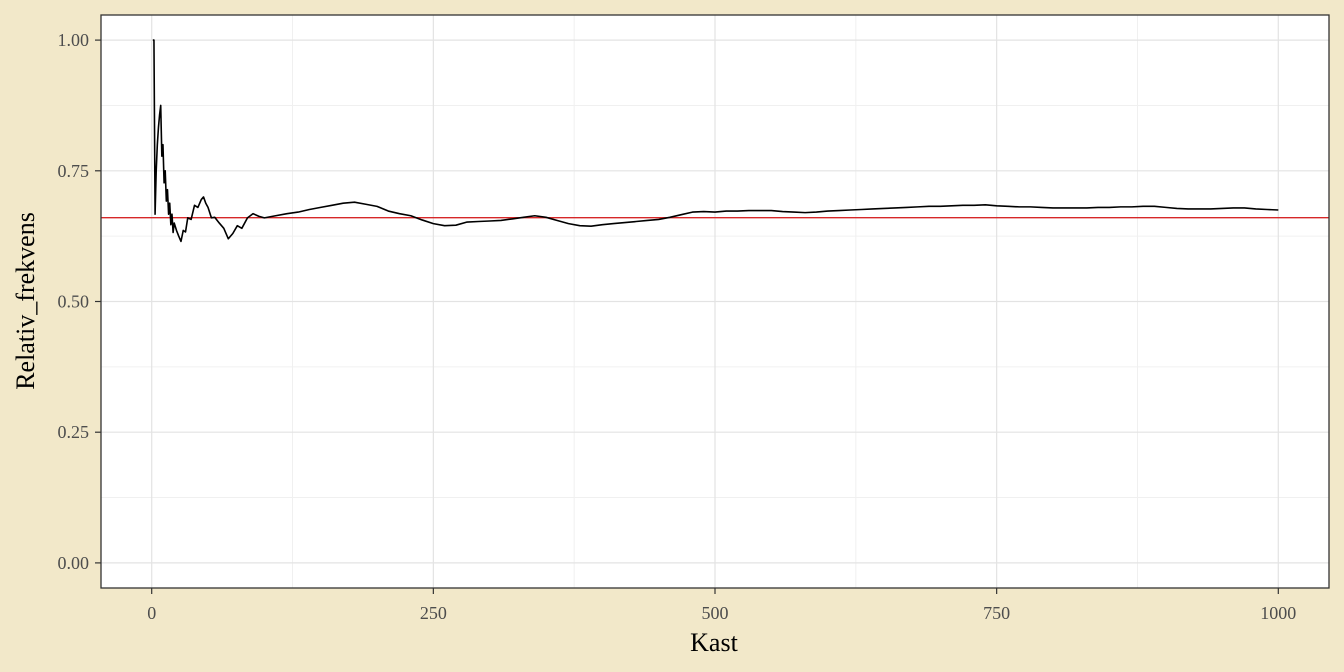 The width and height of the screenshot is (1344, 672). I want to click on y-tick-label: 1.00, so click(74, 40).